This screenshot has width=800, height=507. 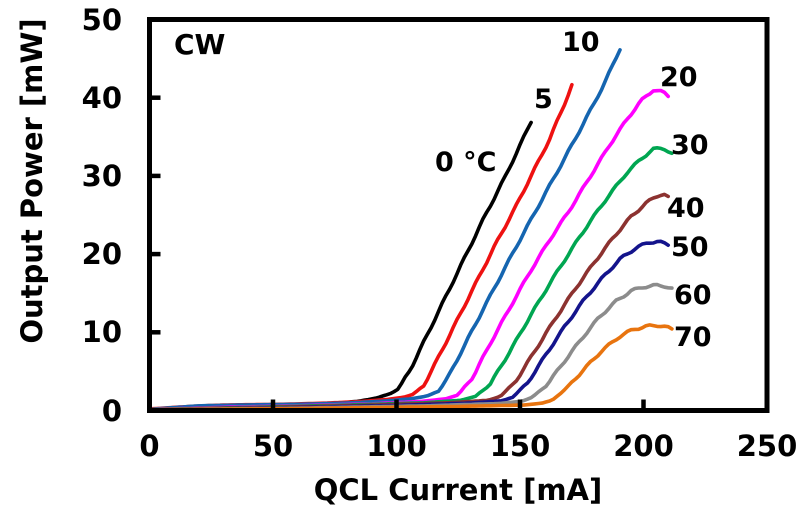 What do you see at coordinates (101, 175) in the screenshot?
I see `y-tick-label: 30` at bounding box center [101, 175].